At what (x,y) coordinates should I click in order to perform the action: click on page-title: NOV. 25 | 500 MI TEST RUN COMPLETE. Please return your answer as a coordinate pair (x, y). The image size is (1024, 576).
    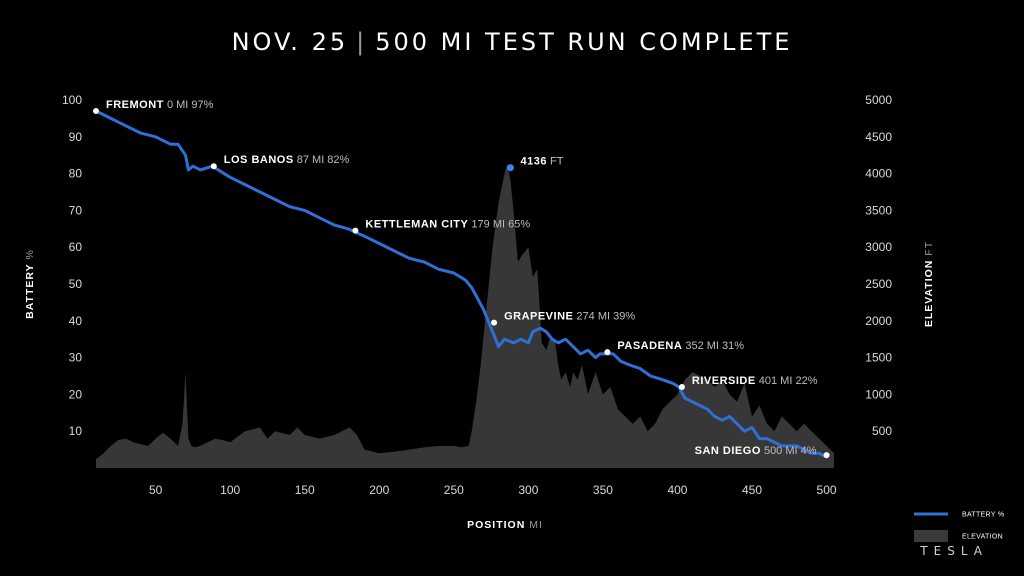
    Looking at the image, I should click on (512, 42).